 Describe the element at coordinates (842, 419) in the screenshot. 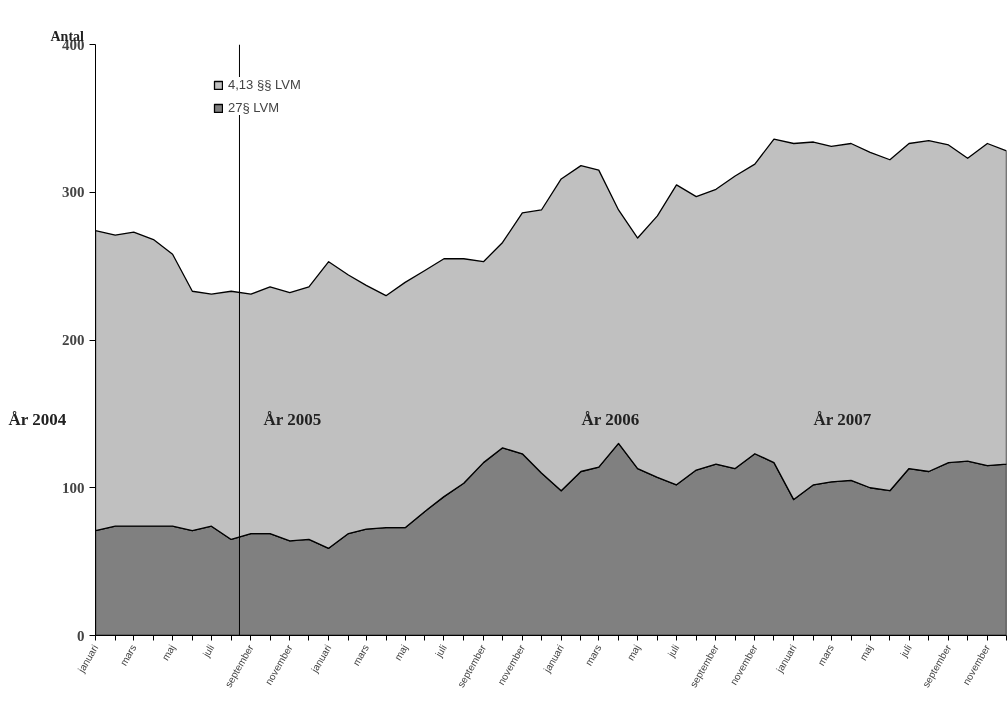

I see `annotation: År 2007` at that location.